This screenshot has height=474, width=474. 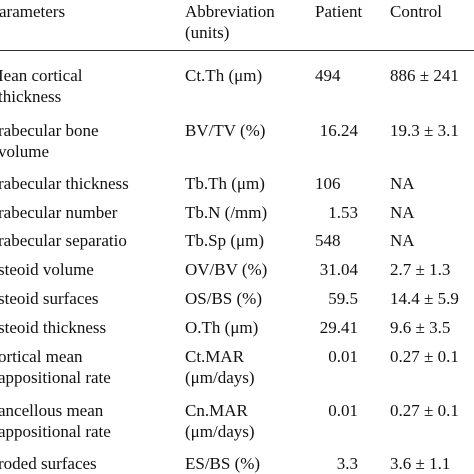 I want to click on abbreviation: Ct.MAR, so click(x=215, y=356).